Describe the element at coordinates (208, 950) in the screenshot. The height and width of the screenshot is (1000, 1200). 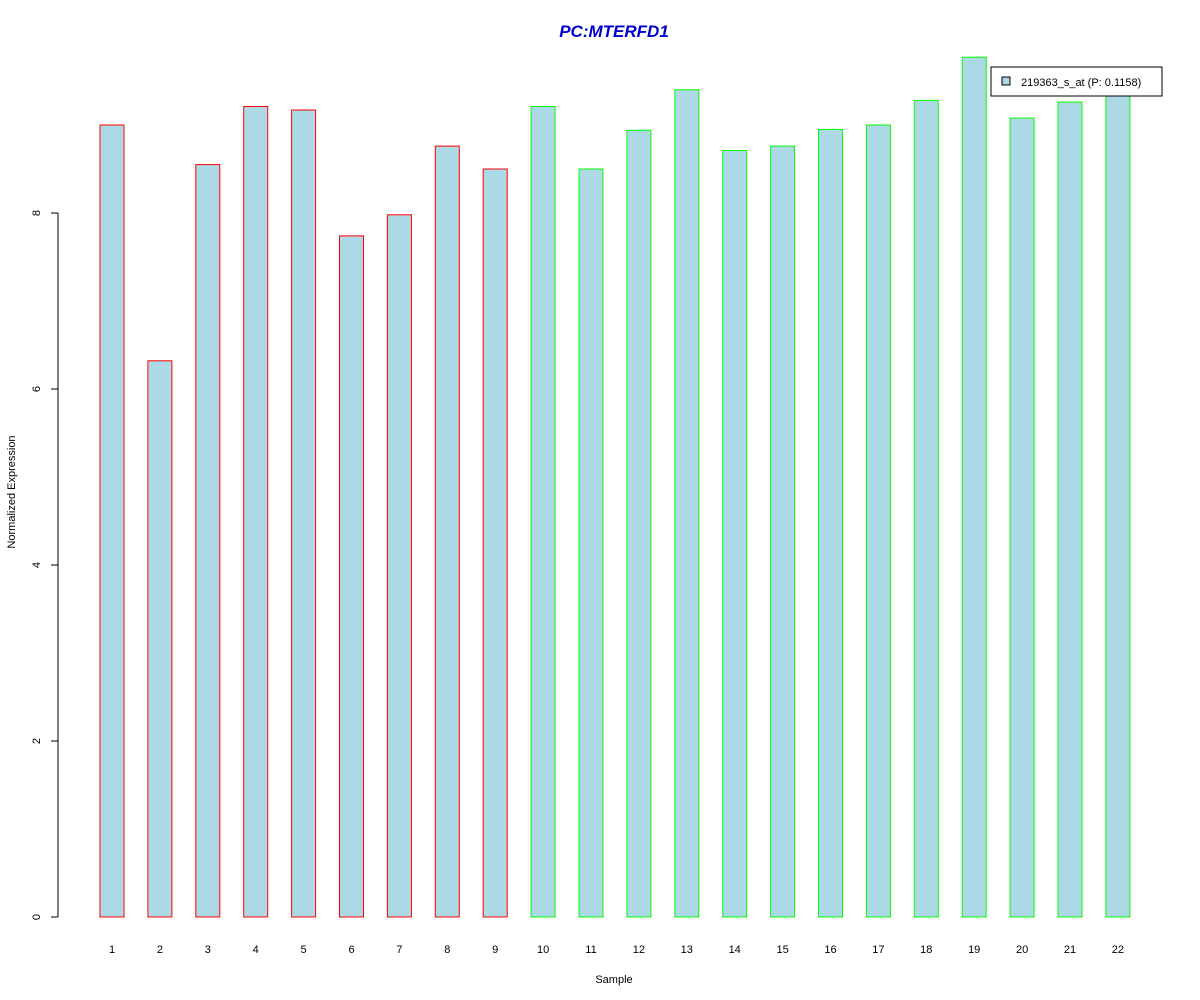
I see `x-tick-label: 3` at that location.